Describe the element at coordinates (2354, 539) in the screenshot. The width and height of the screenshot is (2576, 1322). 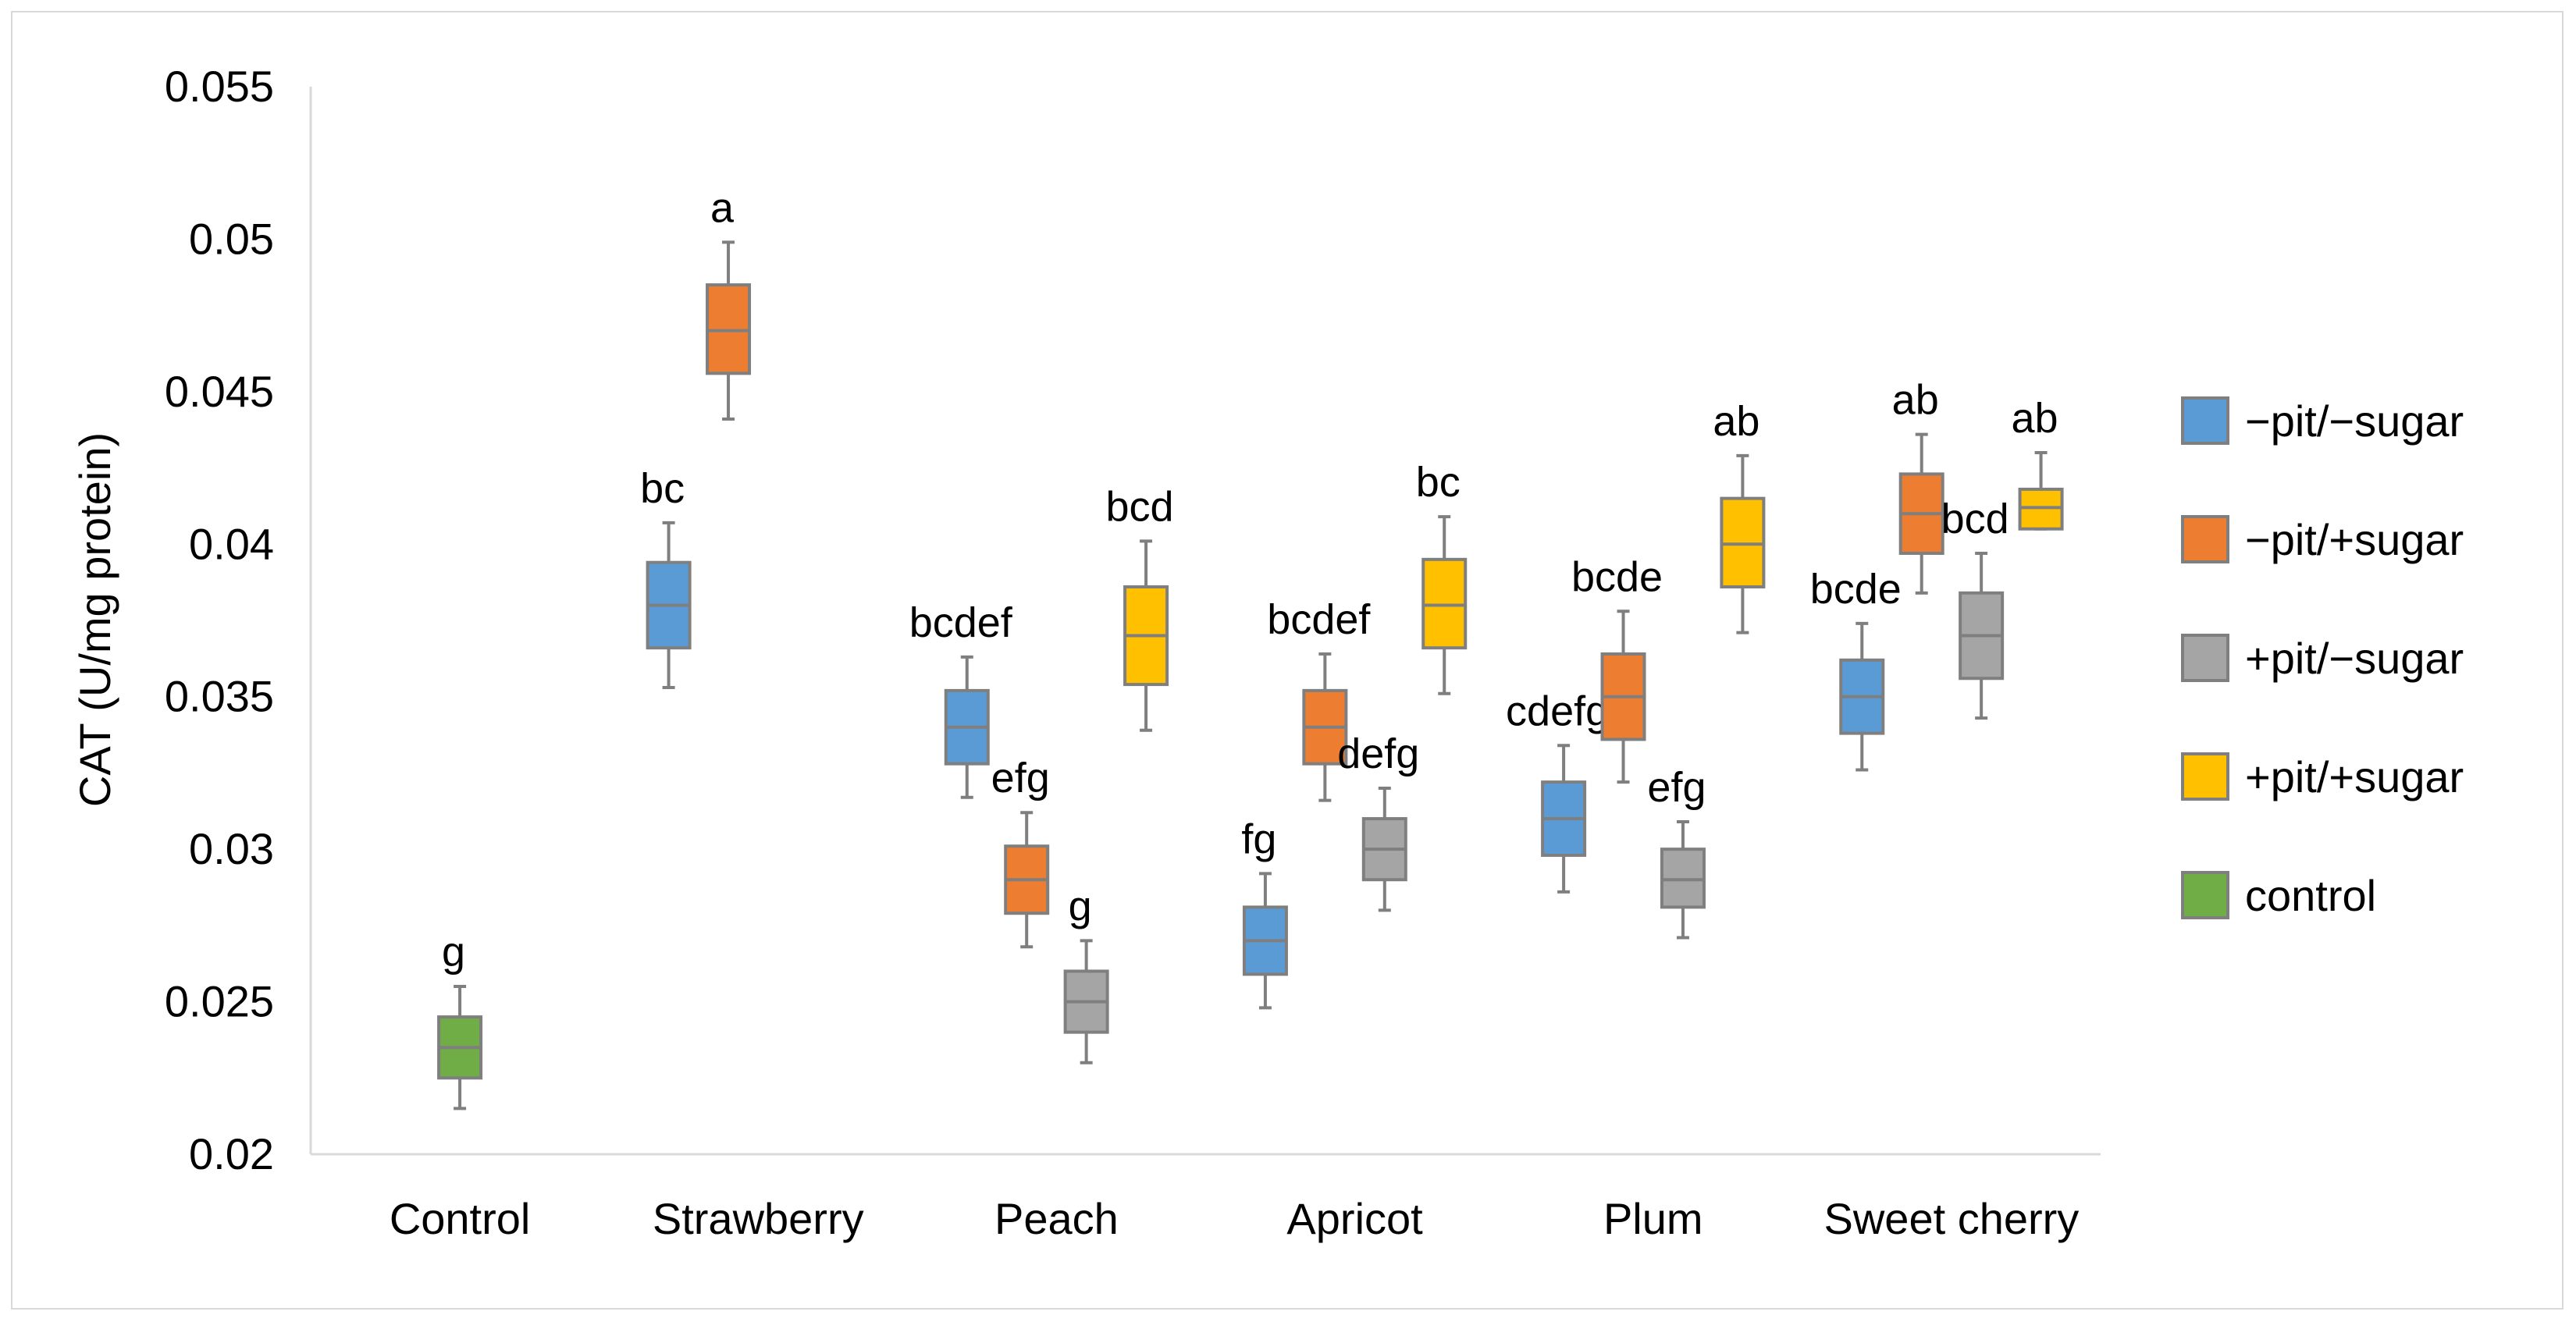
I see `legend-label: −pit/+sugar` at that location.